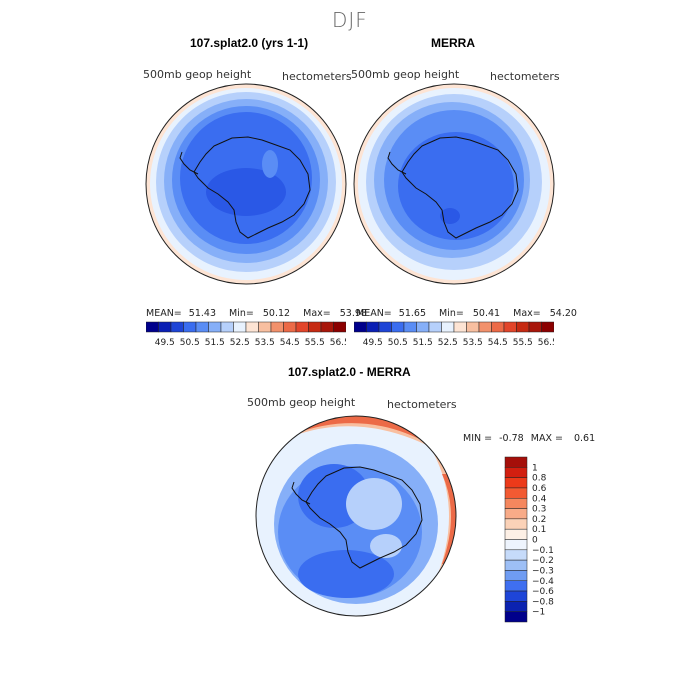 The height and width of the screenshot is (700, 700). I want to click on colorbar-tick-label: −0.3, so click(543, 571).